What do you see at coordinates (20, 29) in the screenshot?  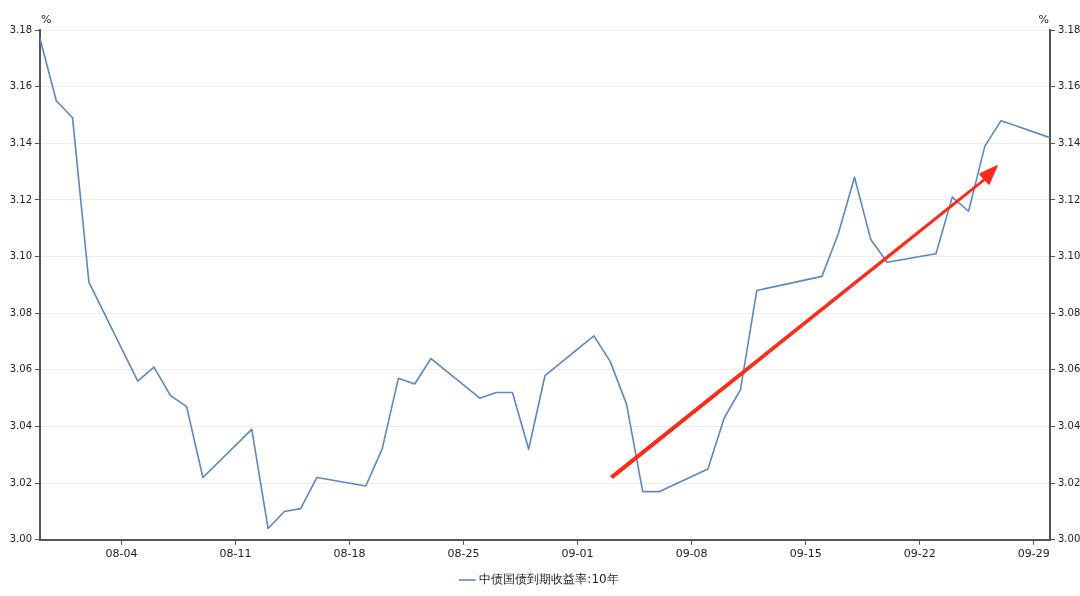 I see `y-tick-label: 3.18` at bounding box center [20, 29].